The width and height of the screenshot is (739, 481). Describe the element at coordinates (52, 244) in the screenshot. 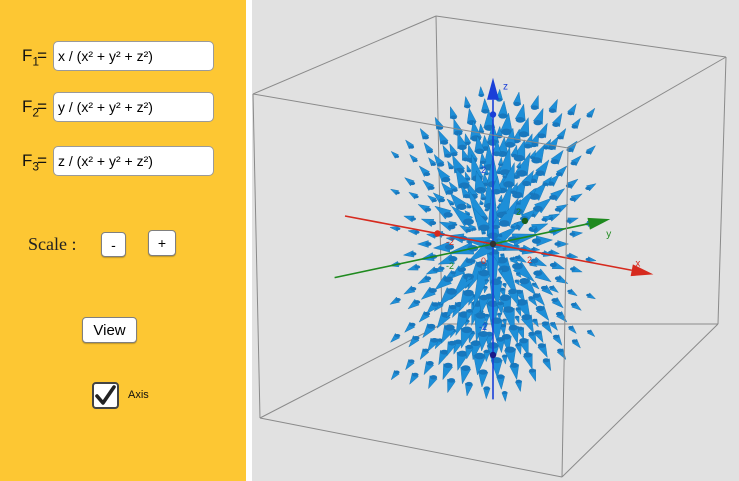

I see `scale-label: Scale :` at that location.